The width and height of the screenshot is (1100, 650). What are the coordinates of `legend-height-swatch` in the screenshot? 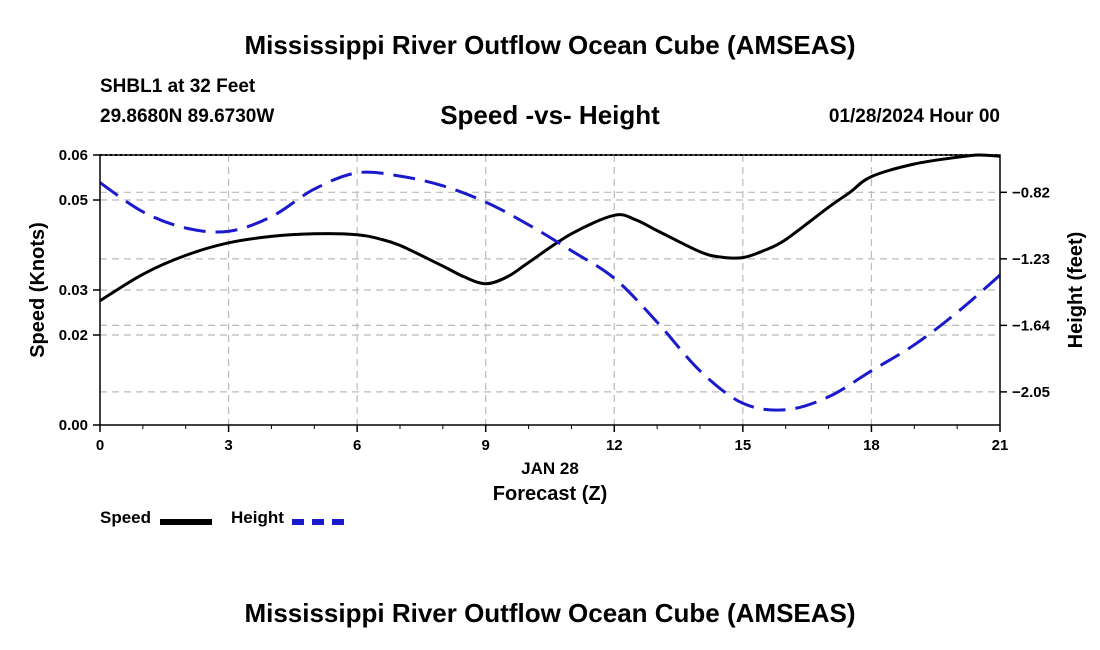 It's located at (318, 522).